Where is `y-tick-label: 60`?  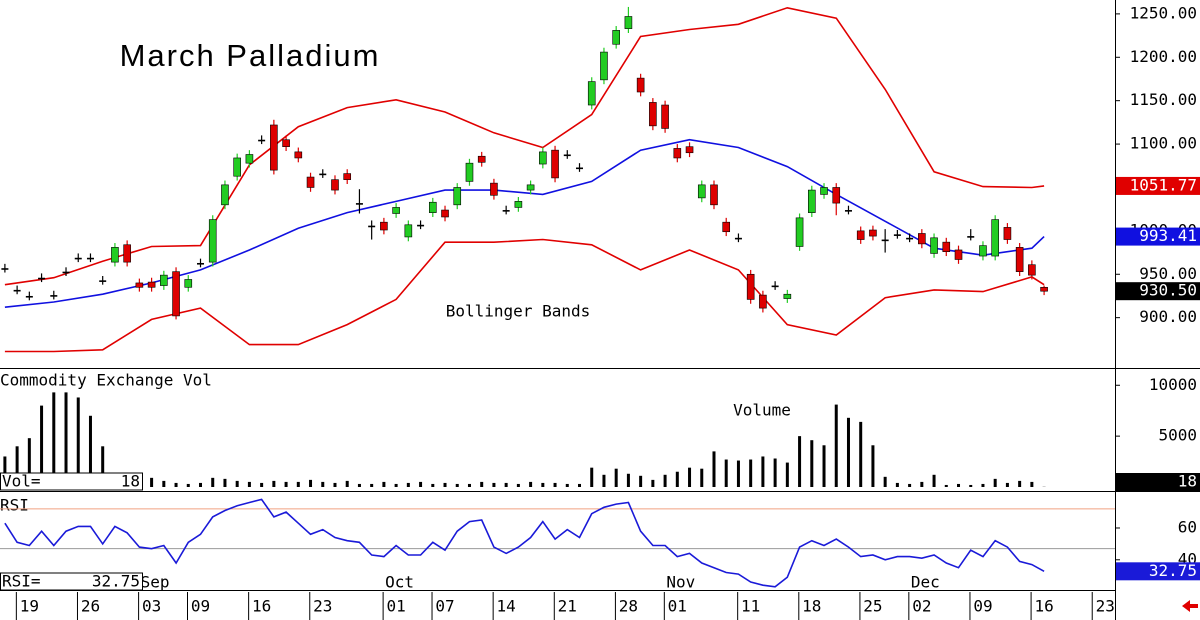
y-tick-label: 60 is located at coordinates (1187, 526).